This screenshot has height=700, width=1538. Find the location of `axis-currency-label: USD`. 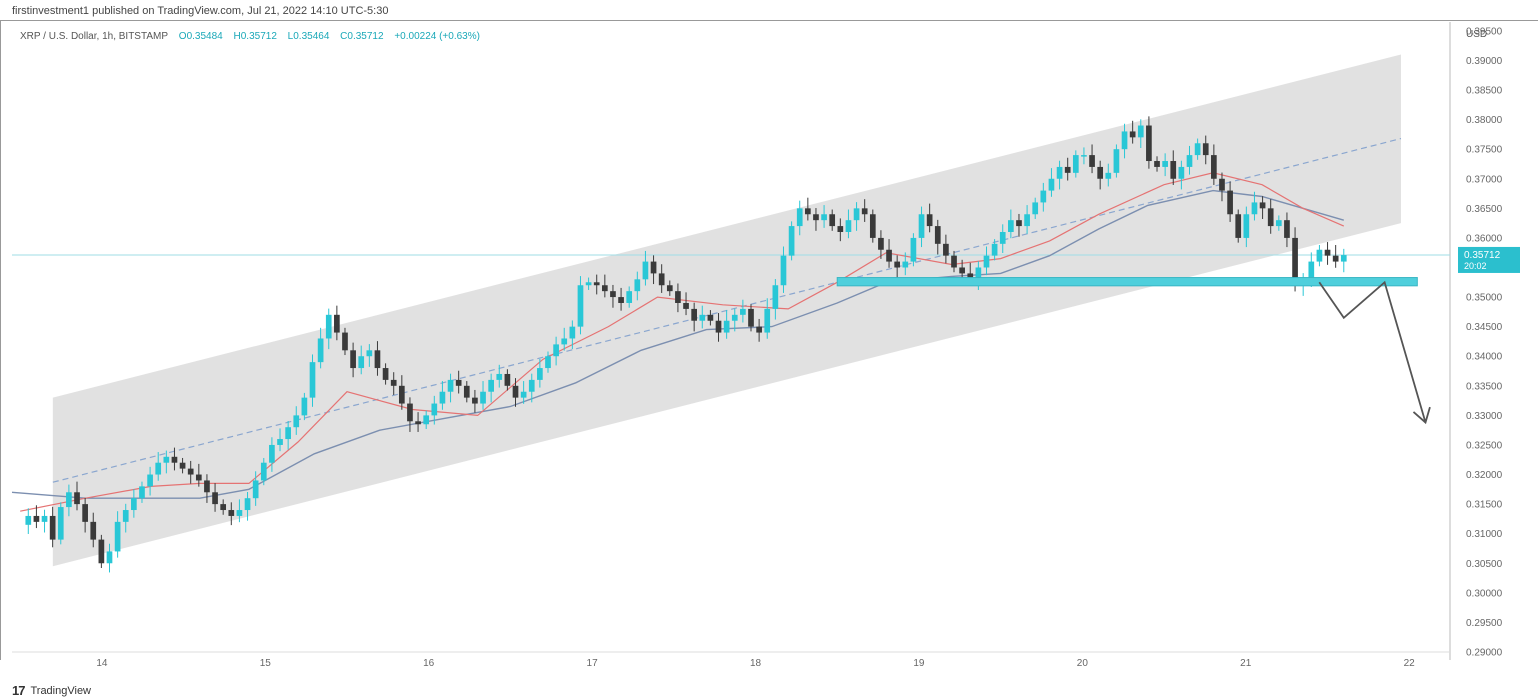

axis-currency-label: USD is located at coordinates (1476, 34).